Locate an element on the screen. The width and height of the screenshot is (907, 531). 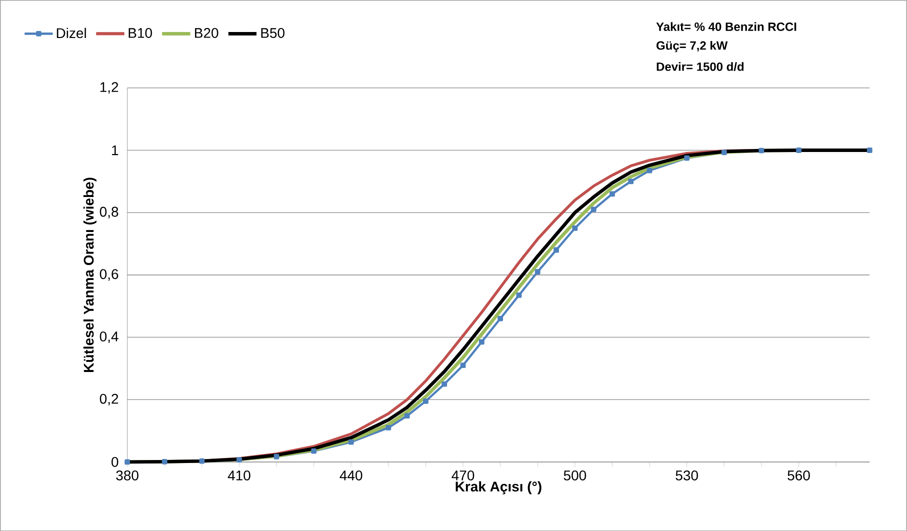
y-tick-label: 0,6 is located at coordinates (109, 275).